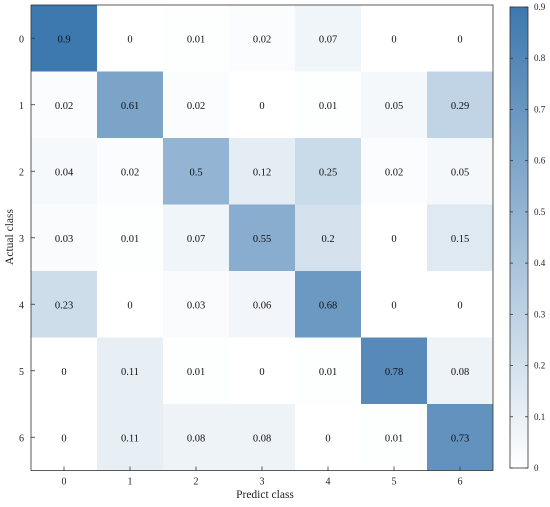 Image resolution: width=550 pixels, height=507 pixels. I want to click on x-tick-label: 0, so click(64, 482).